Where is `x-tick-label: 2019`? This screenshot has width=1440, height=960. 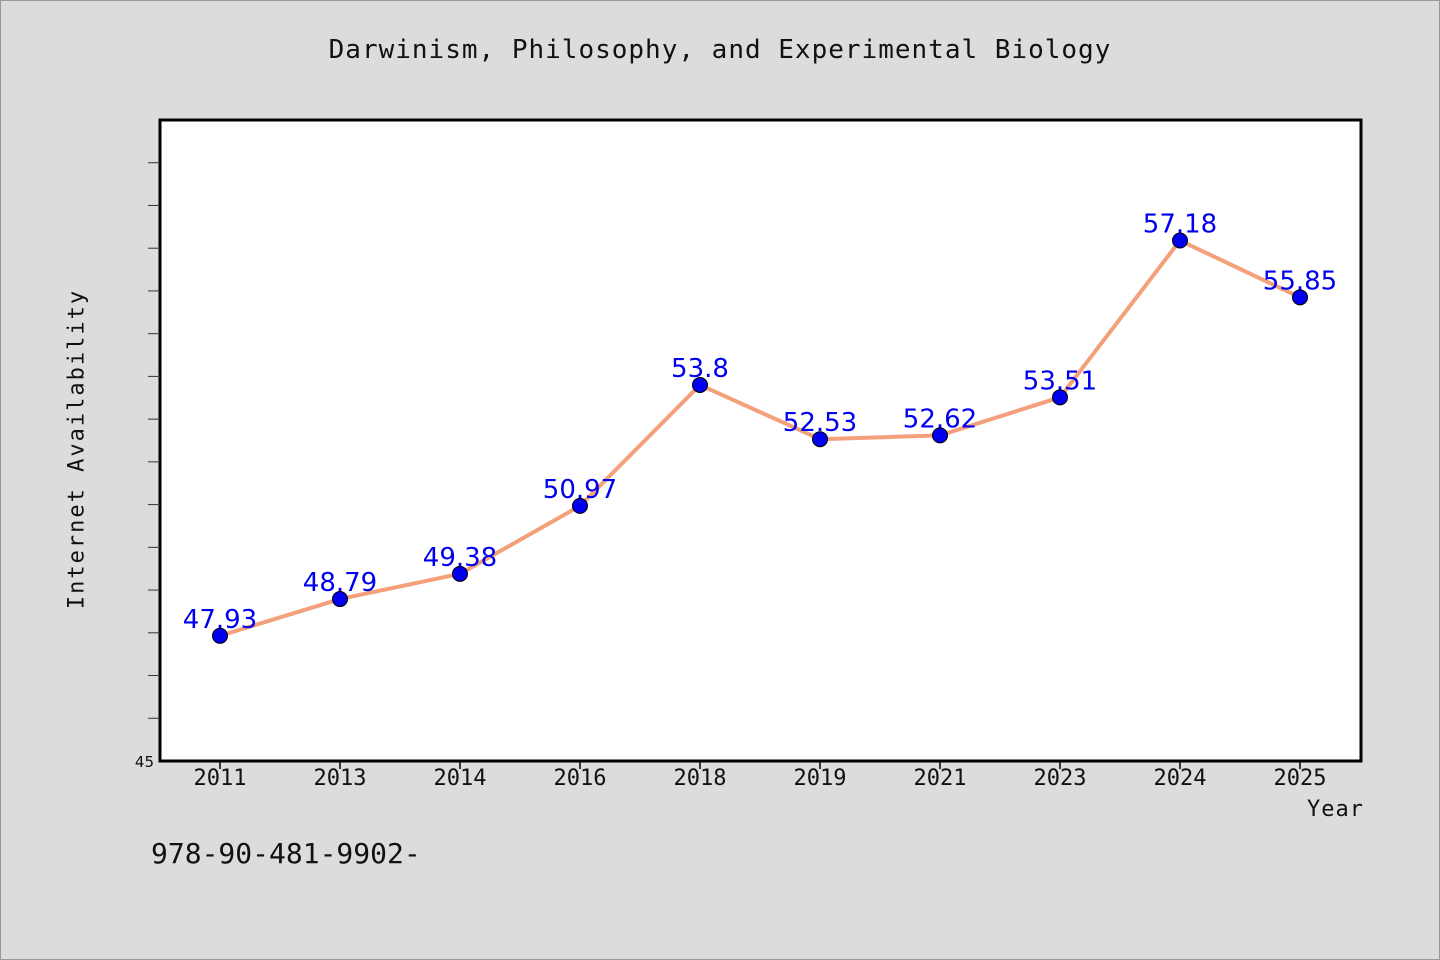
x-tick-label: 2019 is located at coordinates (820, 778).